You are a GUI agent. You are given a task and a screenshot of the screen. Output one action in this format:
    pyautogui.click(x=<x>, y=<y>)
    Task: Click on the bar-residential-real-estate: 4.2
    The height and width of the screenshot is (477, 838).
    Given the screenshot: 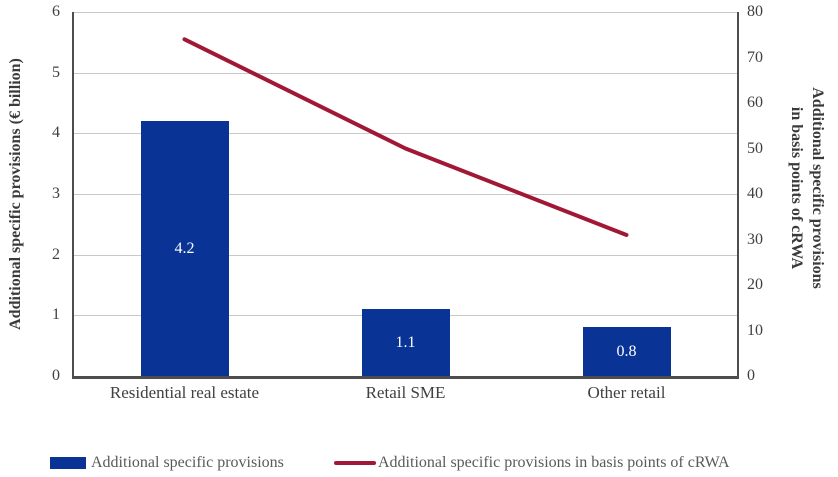 What is the action you would take?
    pyautogui.click(x=184, y=248)
    